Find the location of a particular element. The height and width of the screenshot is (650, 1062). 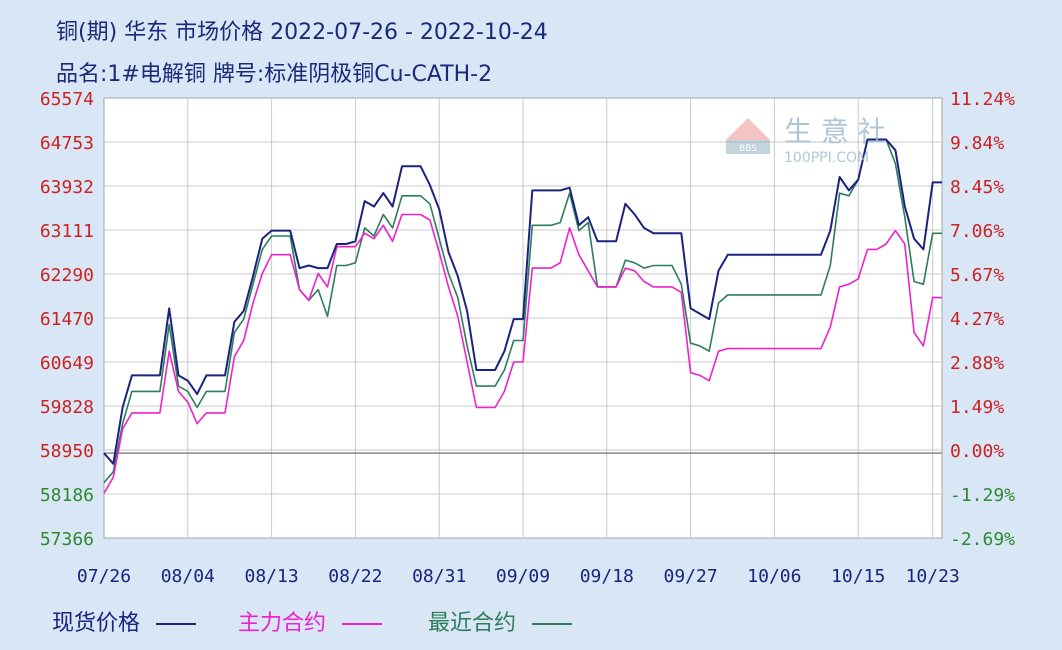

y-right-tick-label: 9.84% is located at coordinates (977, 143).